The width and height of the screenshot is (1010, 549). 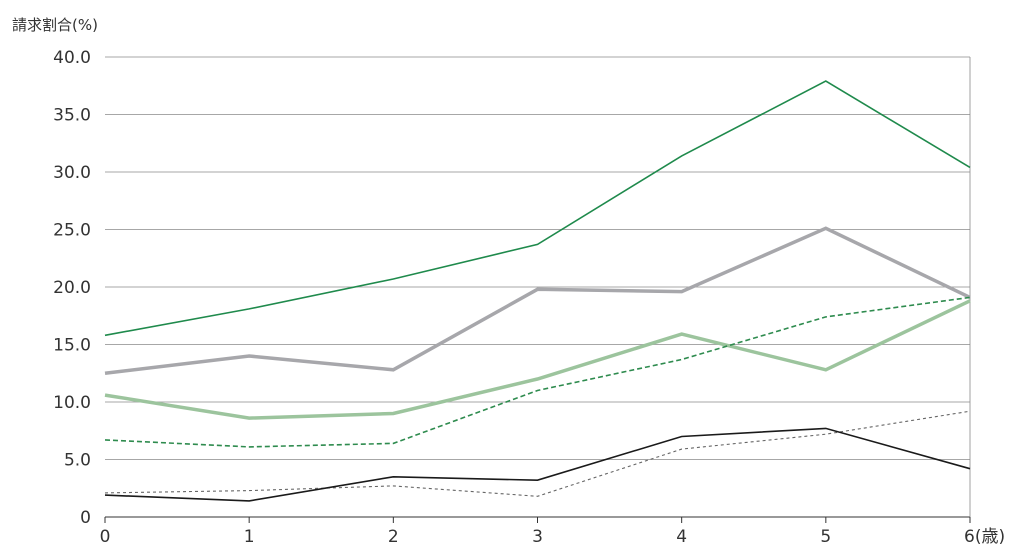 What do you see at coordinates (984, 537) in the screenshot?
I see `x-tick-label: 6(歳)` at bounding box center [984, 537].